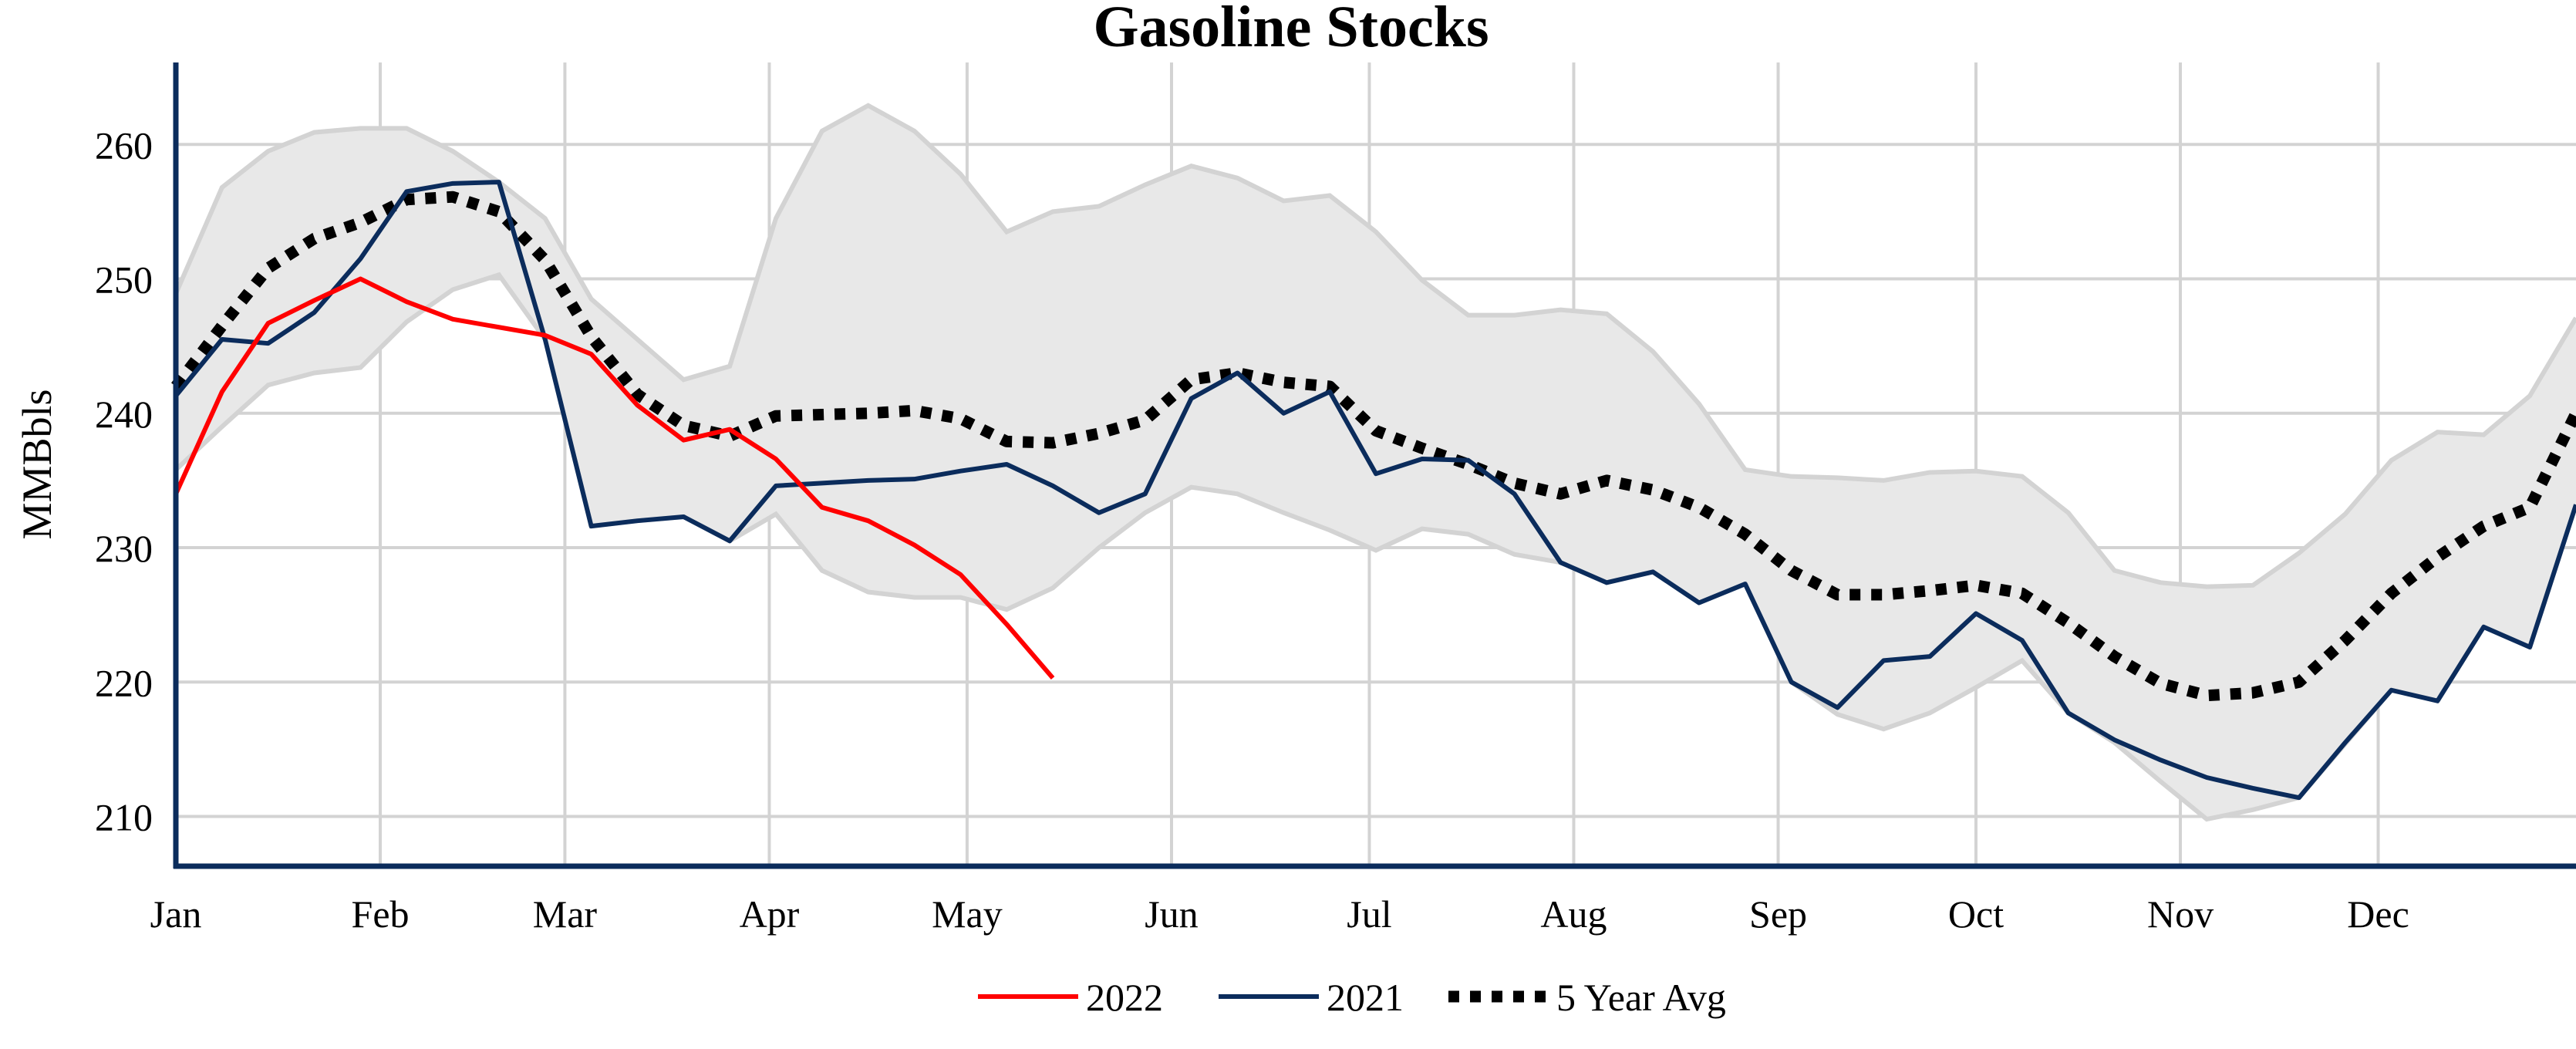 The height and width of the screenshot is (1049, 2576). What do you see at coordinates (1291, 29) in the screenshot?
I see `chart-title: Gasoline Stocks` at bounding box center [1291, 29].